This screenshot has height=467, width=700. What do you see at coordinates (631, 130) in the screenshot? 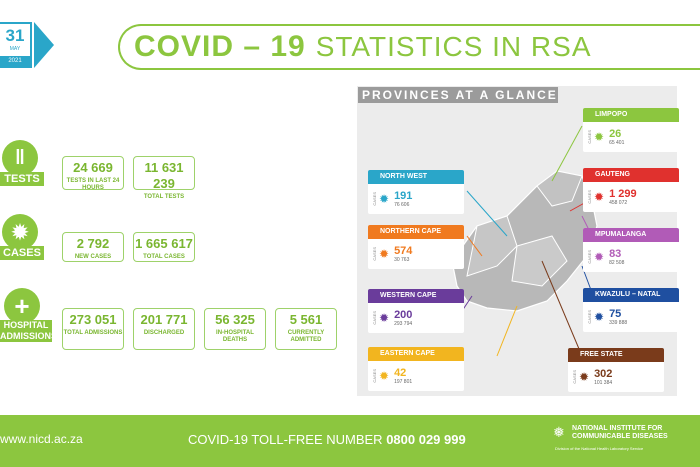
I see `province-card-limpopo: LIMPOPO CASES ✹ 26 65 401` at bounding box center [631, 130].